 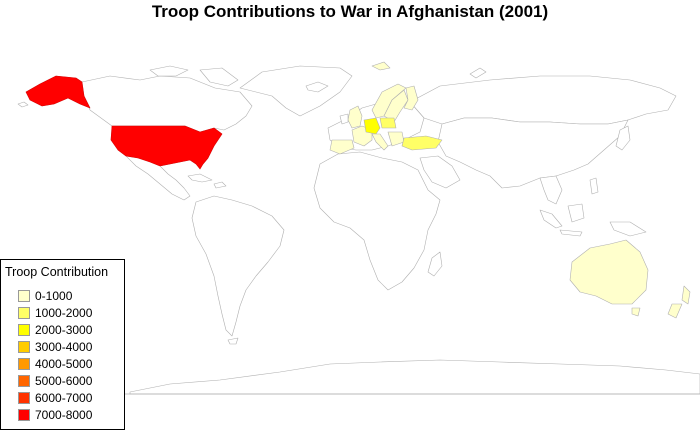 I want to click on region-novaya-zemlya, so click(x=478, y=73).